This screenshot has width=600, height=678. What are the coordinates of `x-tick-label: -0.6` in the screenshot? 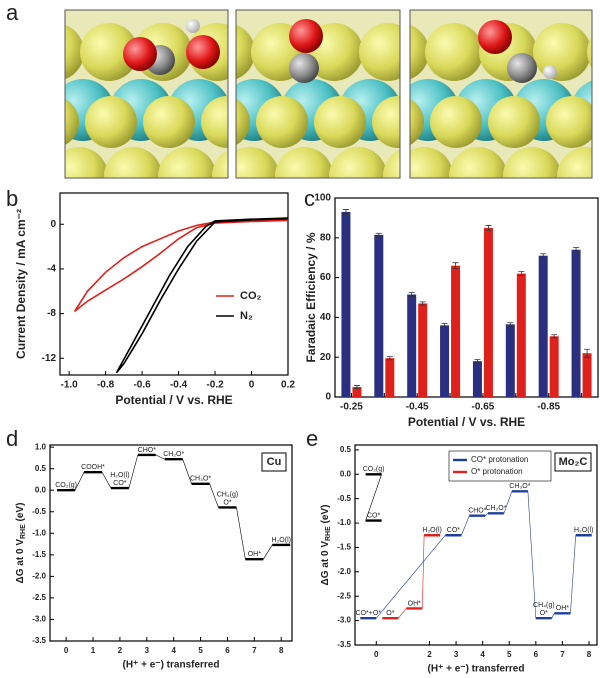 It's located at (142, 385).